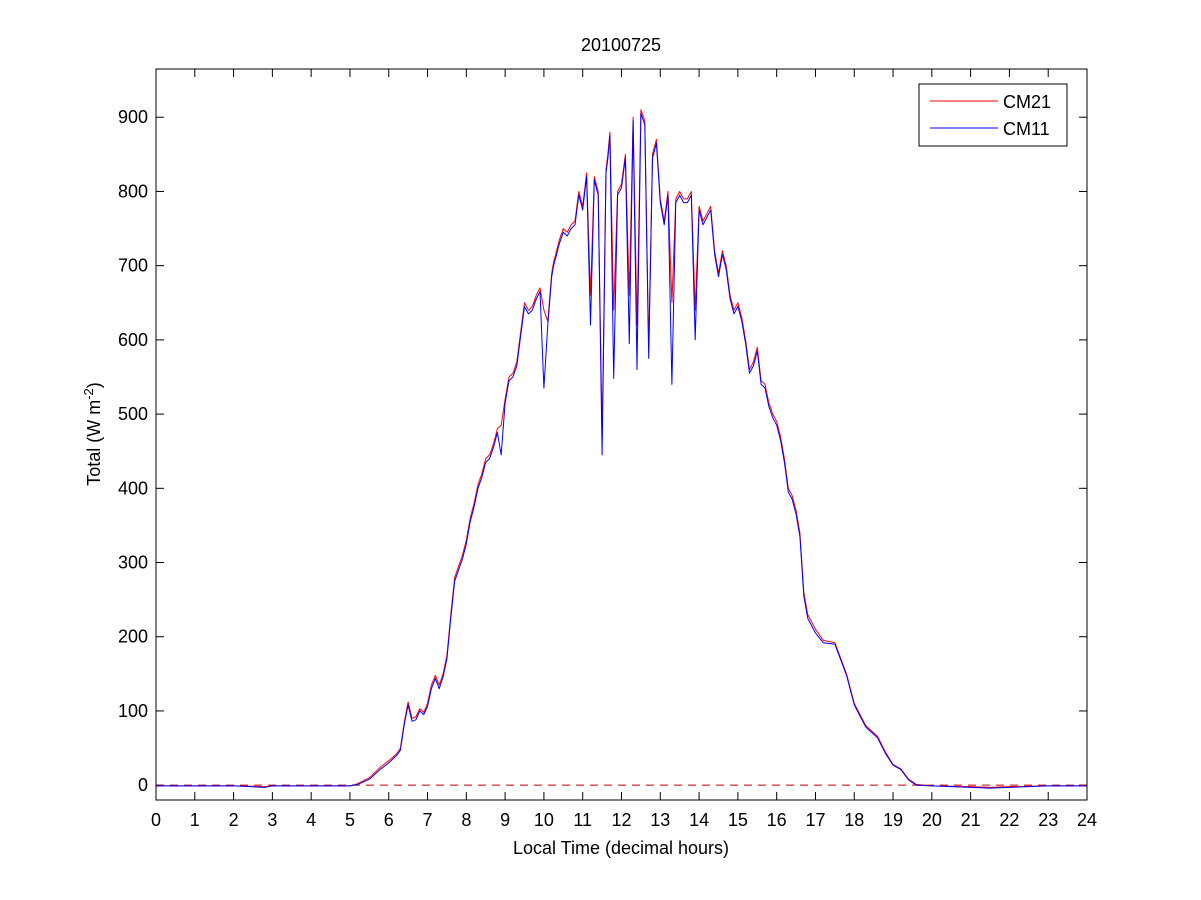 This screenshot has height=900, width=1201. Describe the element at coordinates (88, 394) in the screenshot. I see `y-axis-label-superscript: -2` at that location.